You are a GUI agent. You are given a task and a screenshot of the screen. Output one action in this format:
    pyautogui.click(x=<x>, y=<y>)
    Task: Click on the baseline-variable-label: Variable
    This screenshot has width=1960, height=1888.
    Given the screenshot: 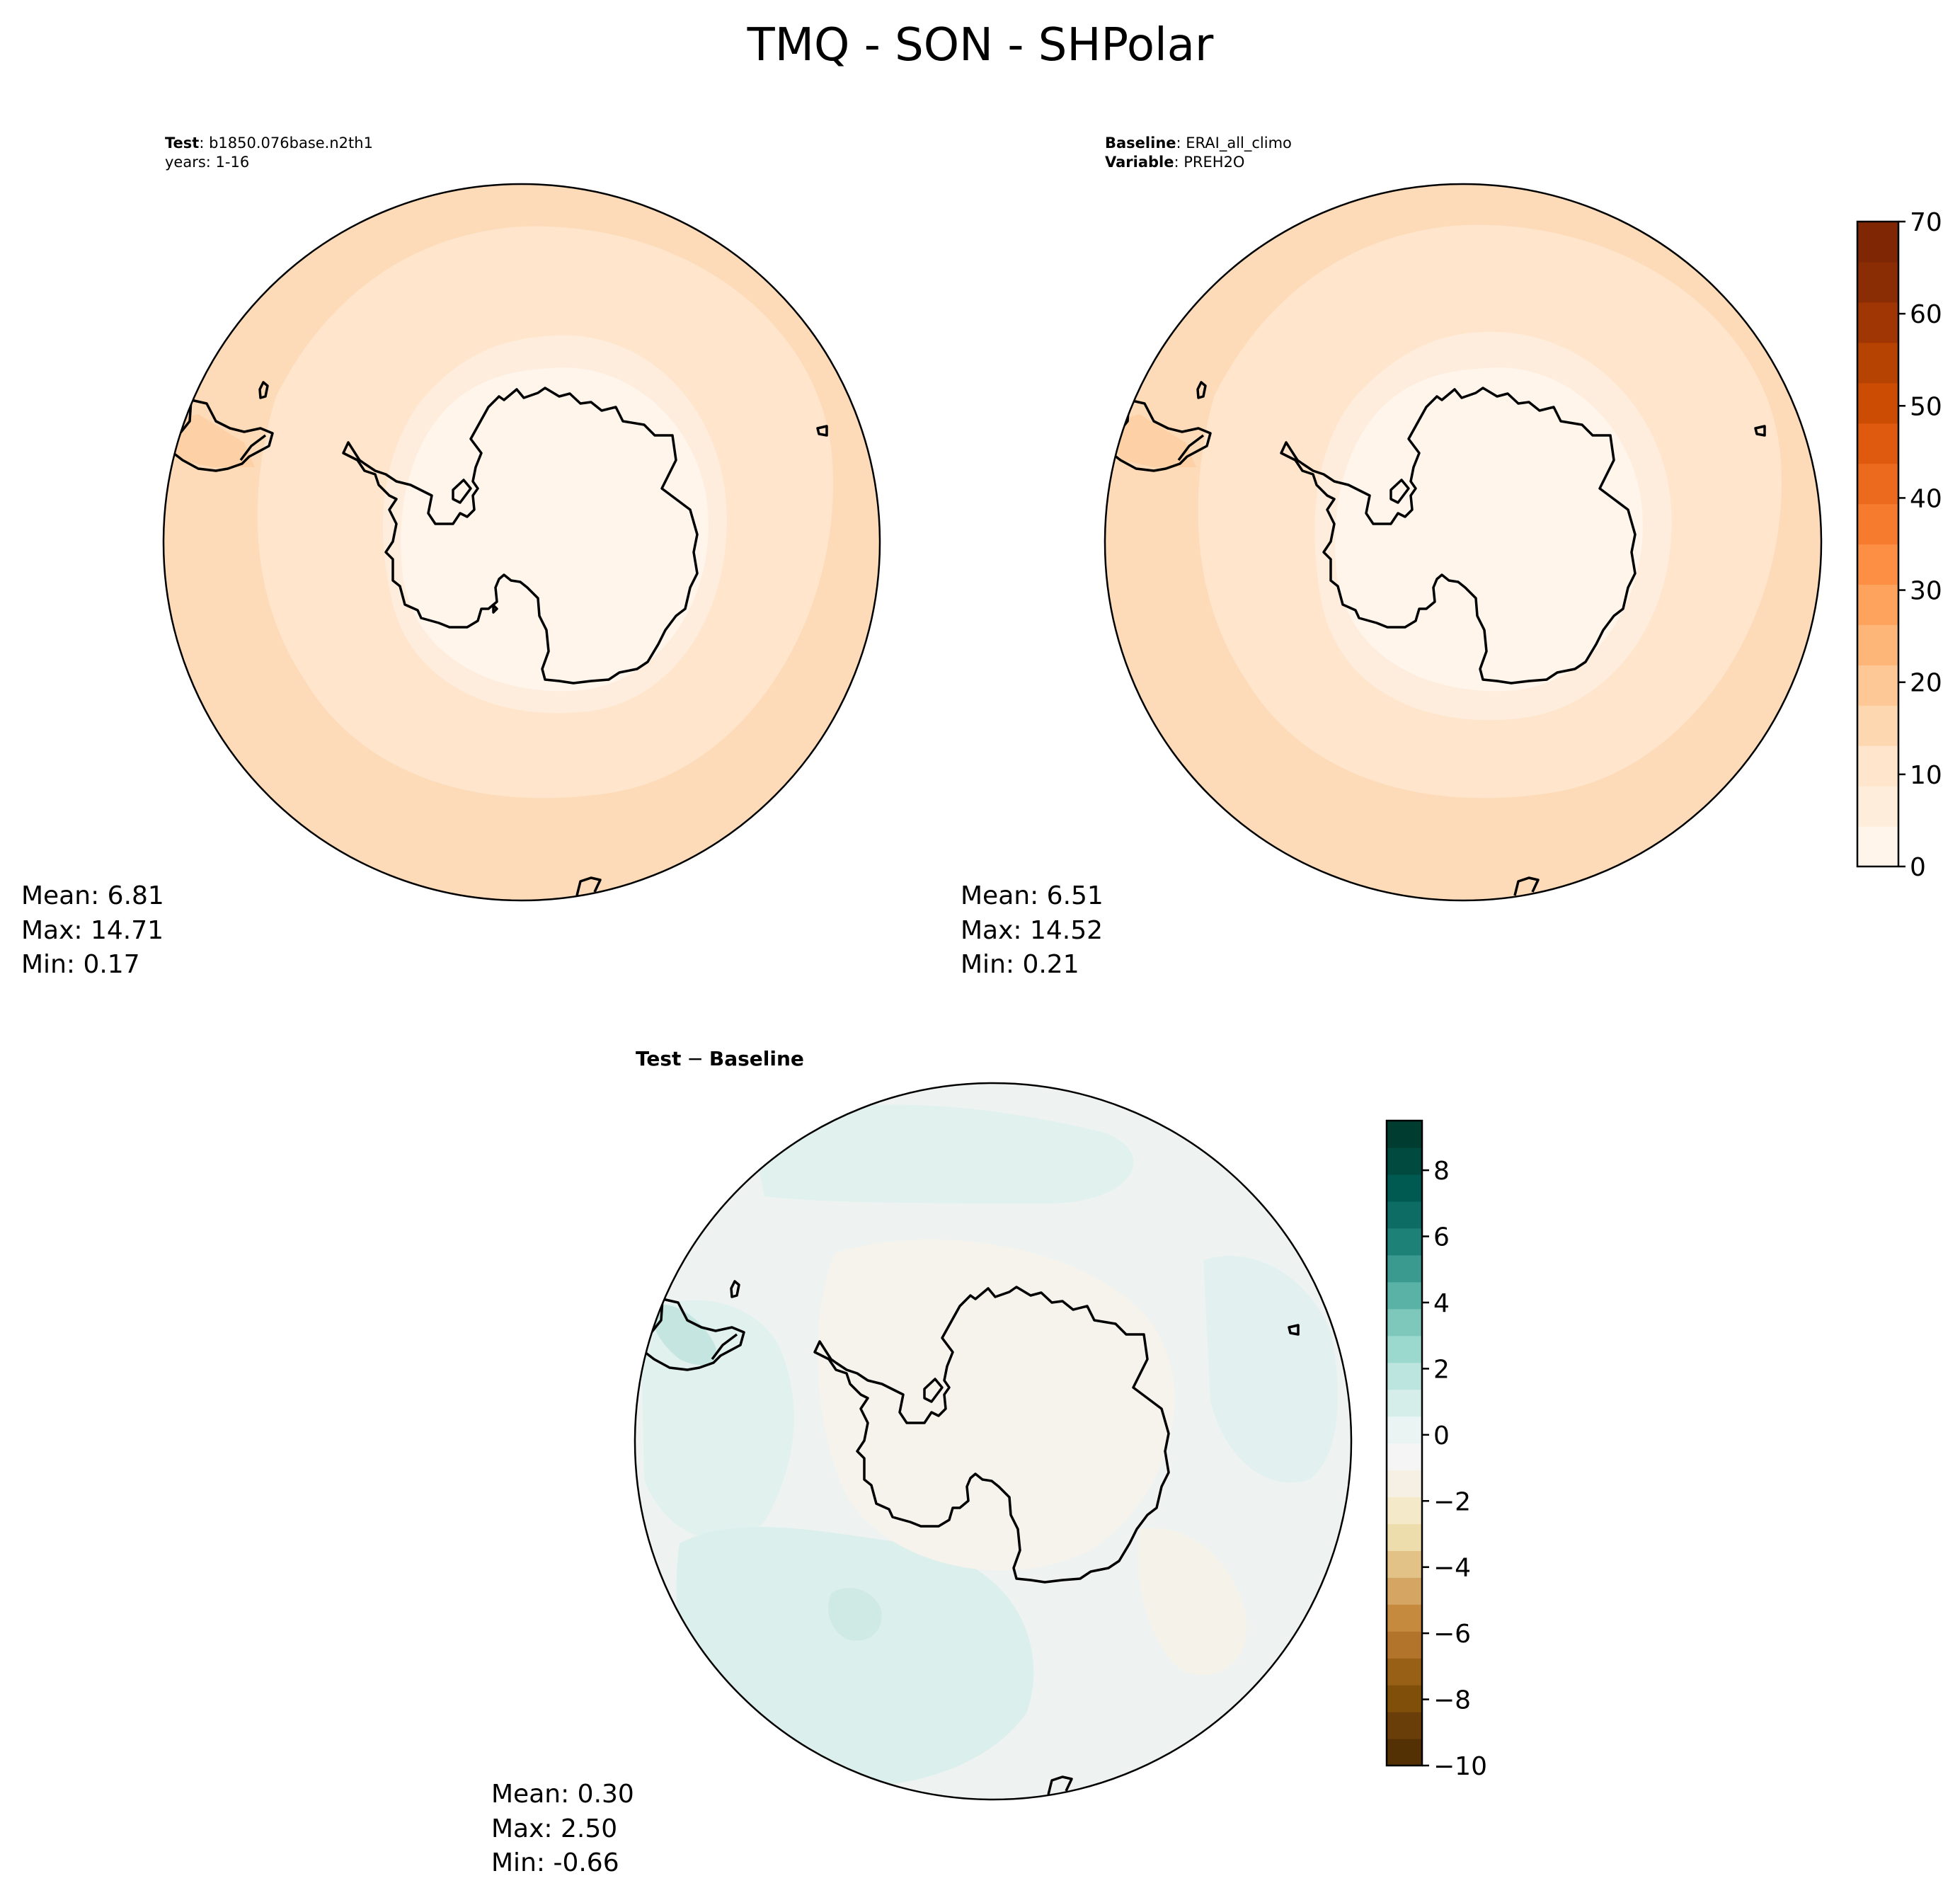 What is the action you would take?
    pyautogui.click(x=1139, y=162)
    